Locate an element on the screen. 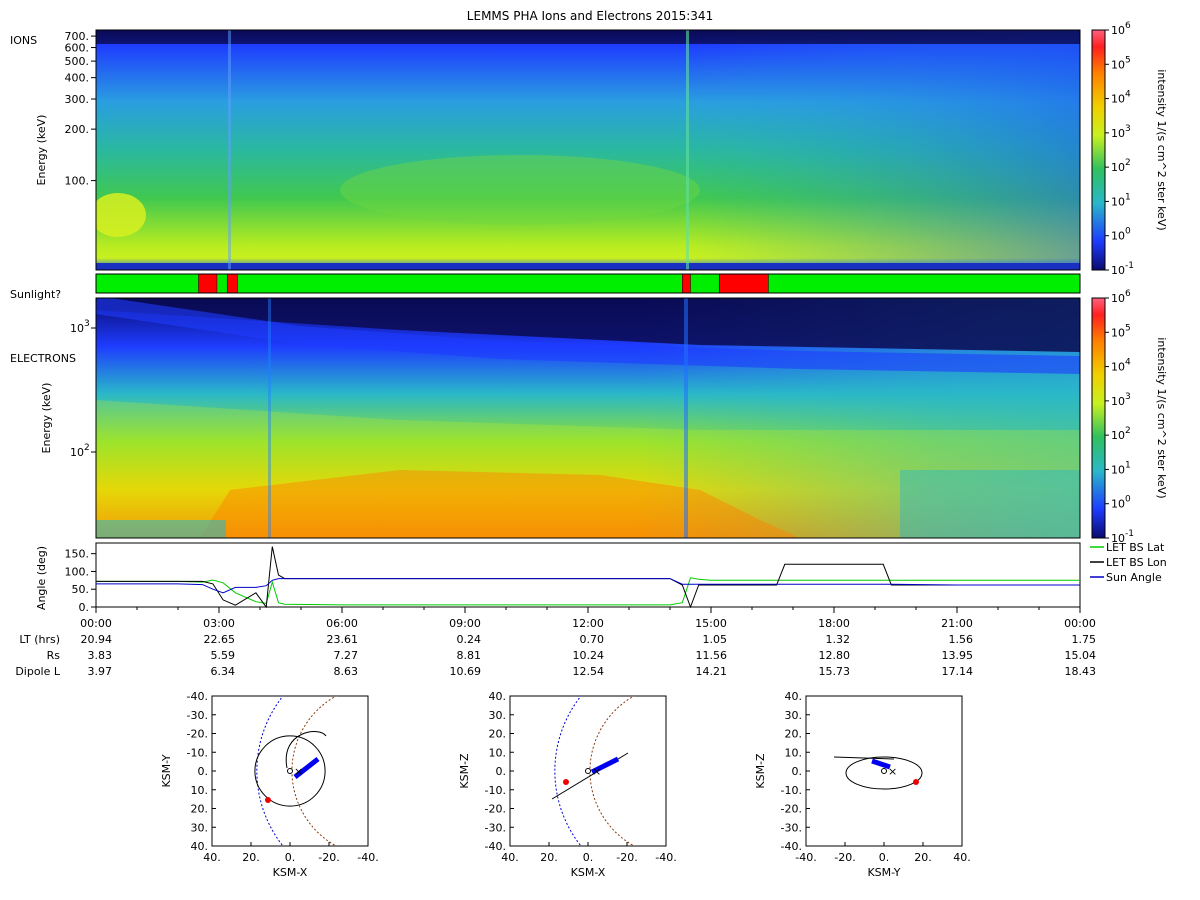 This screenshot has width=1200, height=900. sunlight-segment is located at coordinates (588, 283).